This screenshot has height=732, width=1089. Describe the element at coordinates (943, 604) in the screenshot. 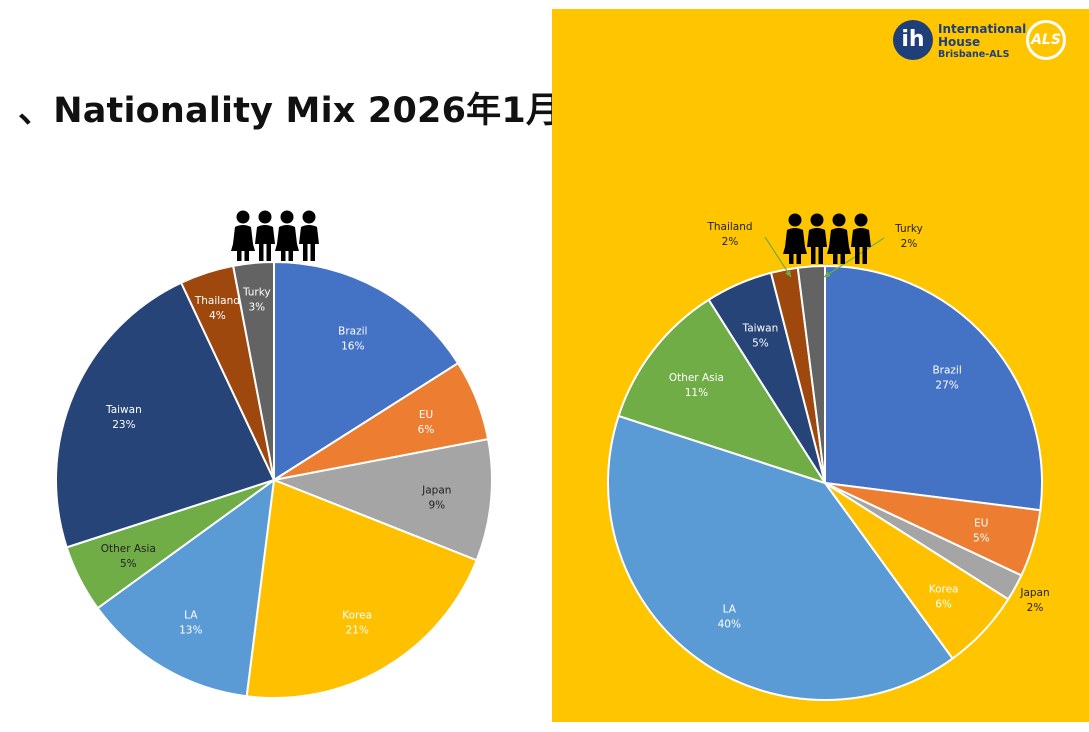

I see `slice-value-korea: 6%` at that location.